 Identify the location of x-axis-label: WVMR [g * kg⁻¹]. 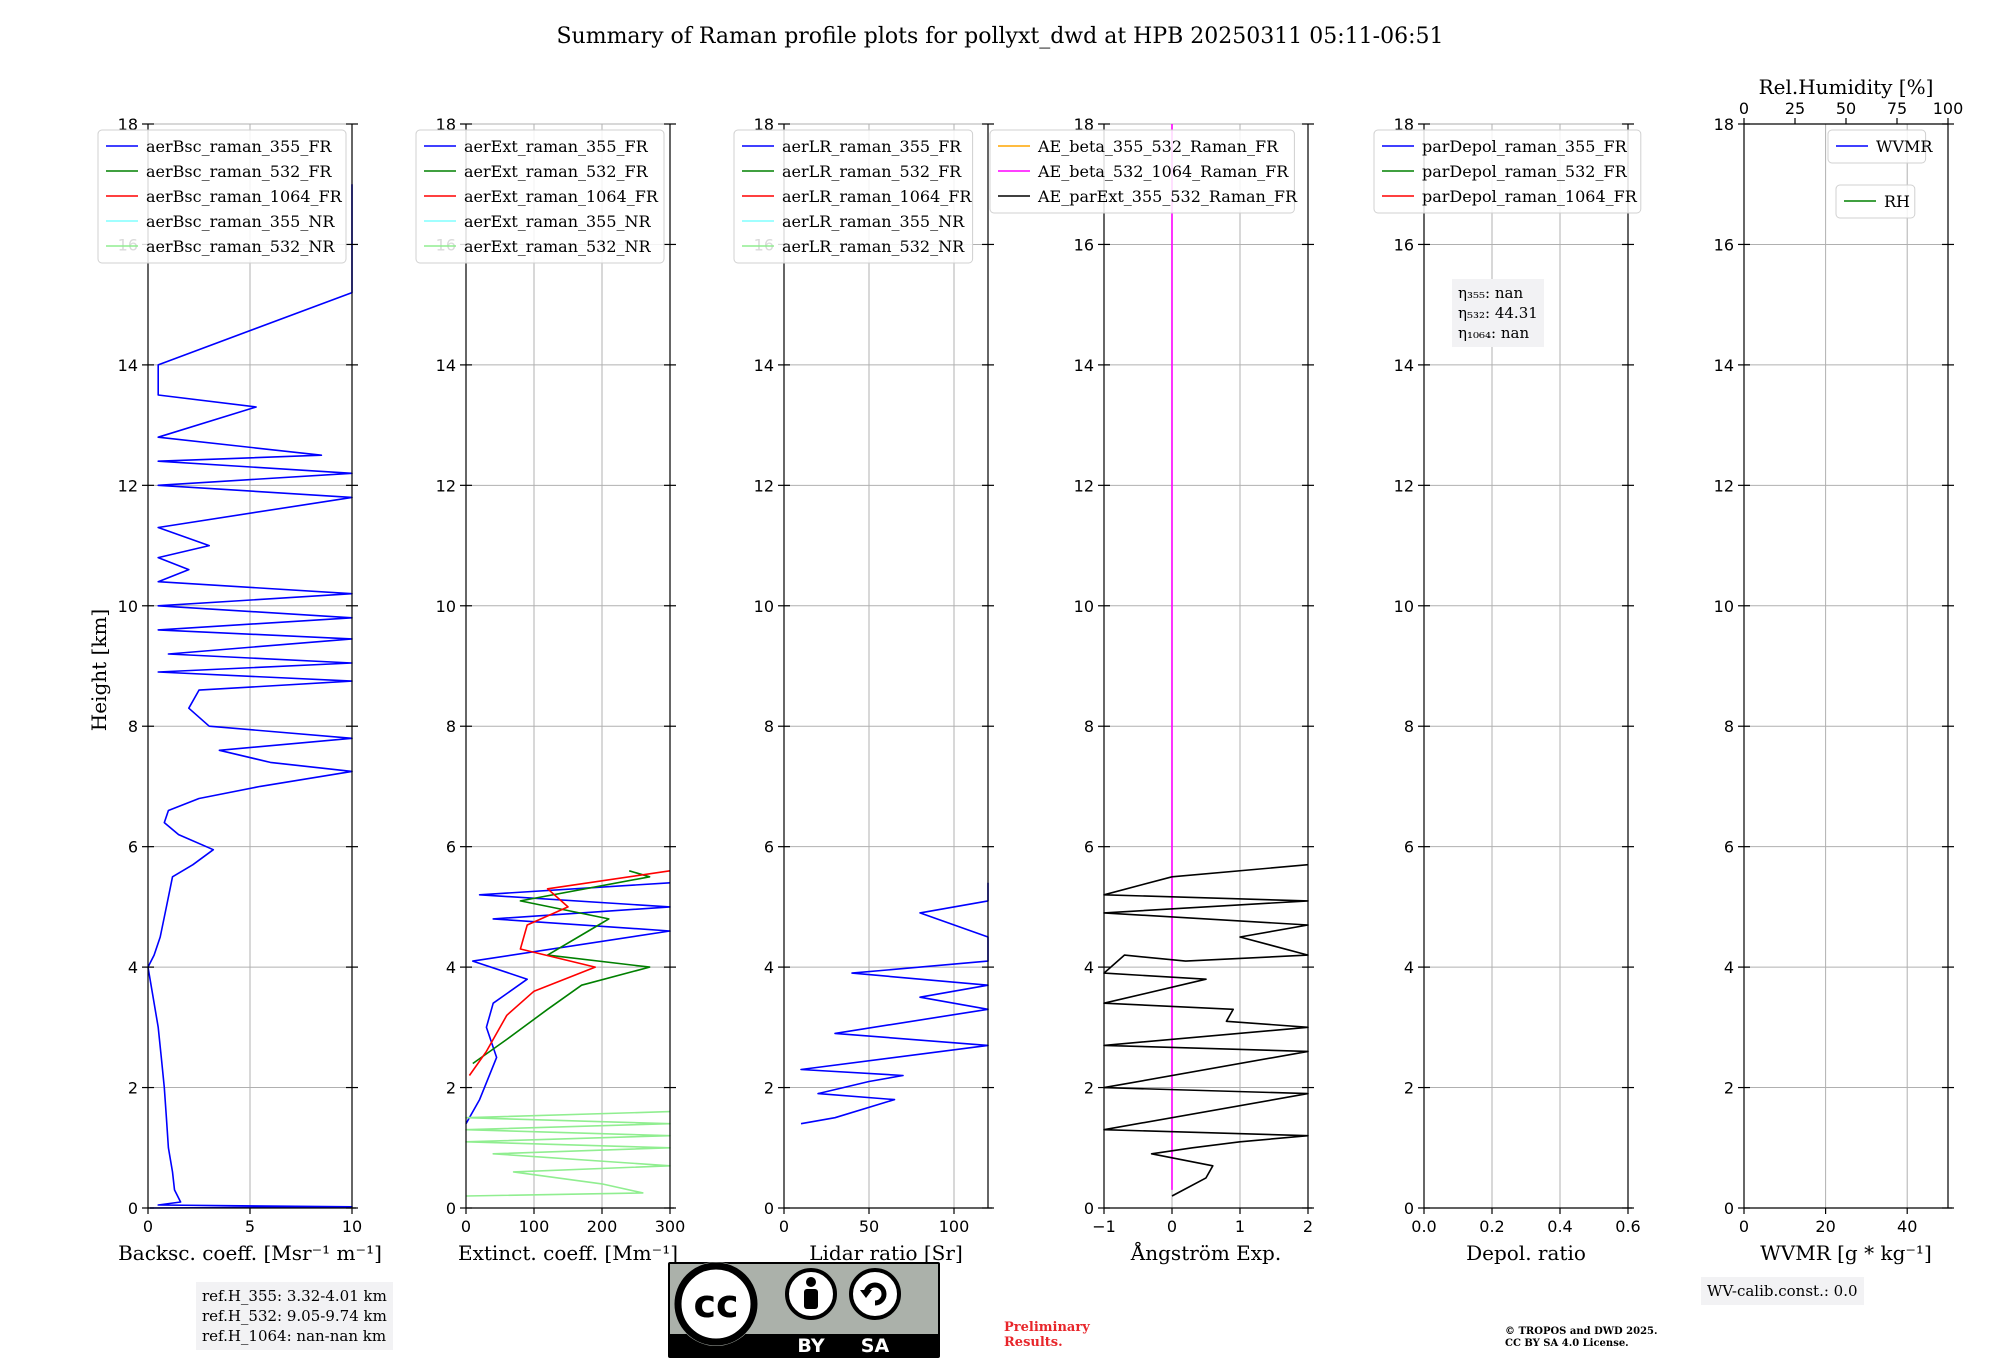
(1846, 1253).